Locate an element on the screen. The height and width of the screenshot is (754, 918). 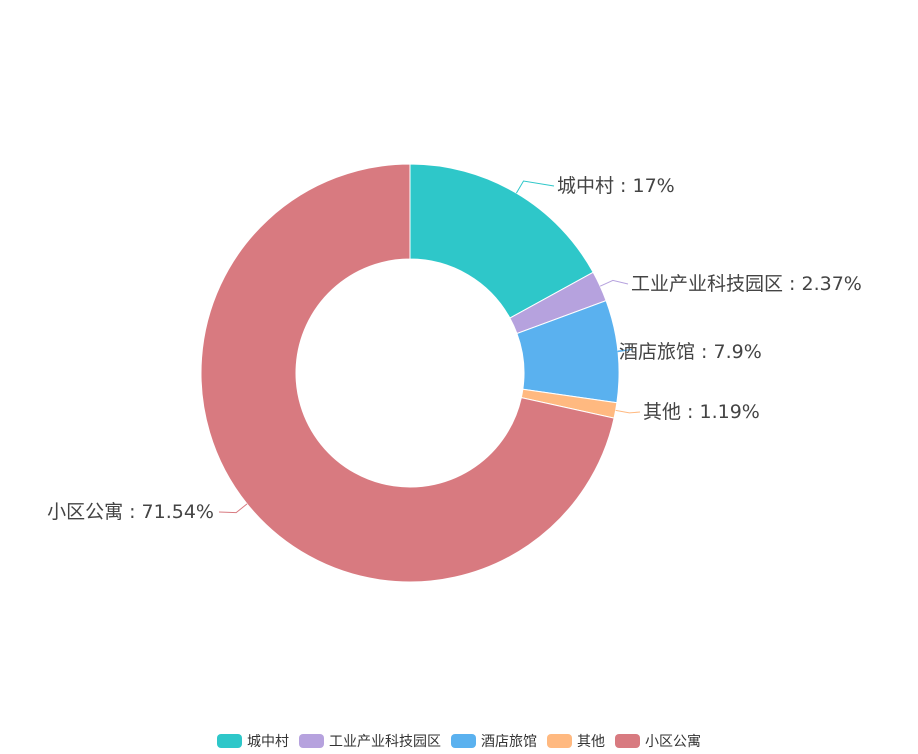
legend: 城中村 工业产业科技园区 酒店旅馆 其他 小区公寓 is located at coordinates (459, 741).